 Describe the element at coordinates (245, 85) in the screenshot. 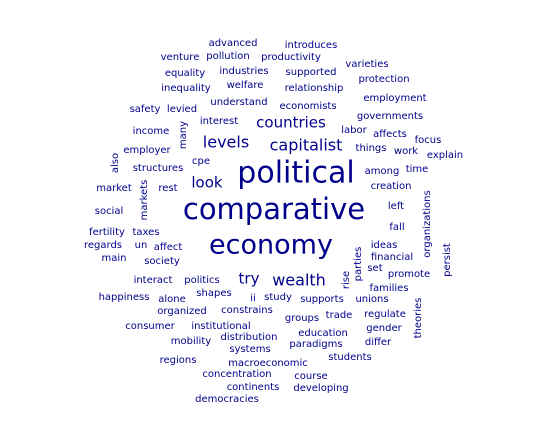

I see `cloud-word-welfare: welfare` at that location.